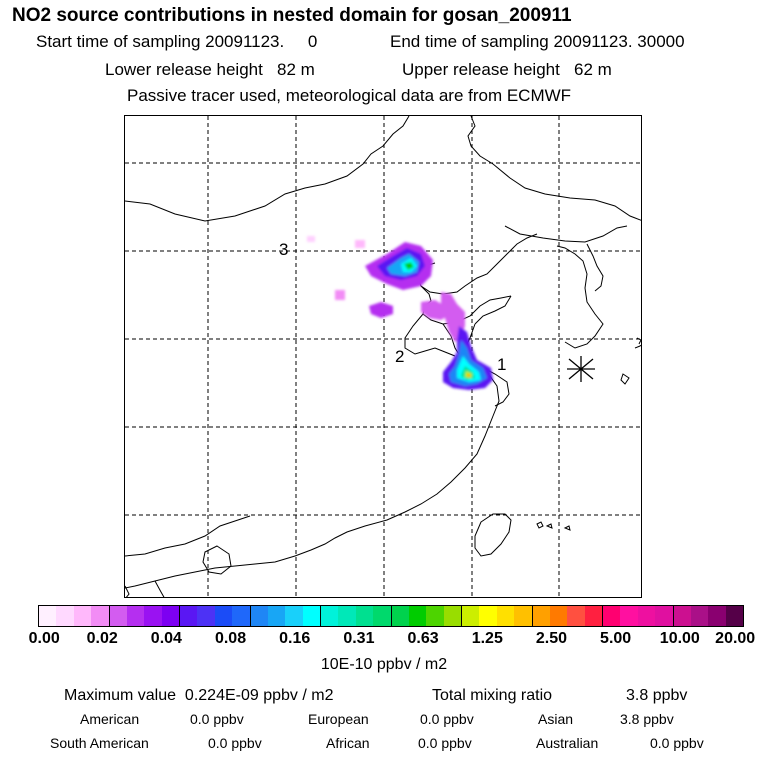  What do you see at coordinates (616, 638) in the screenshot?
I see `colorbar-tick-label: 5.00` at bounding box center [616, 638].